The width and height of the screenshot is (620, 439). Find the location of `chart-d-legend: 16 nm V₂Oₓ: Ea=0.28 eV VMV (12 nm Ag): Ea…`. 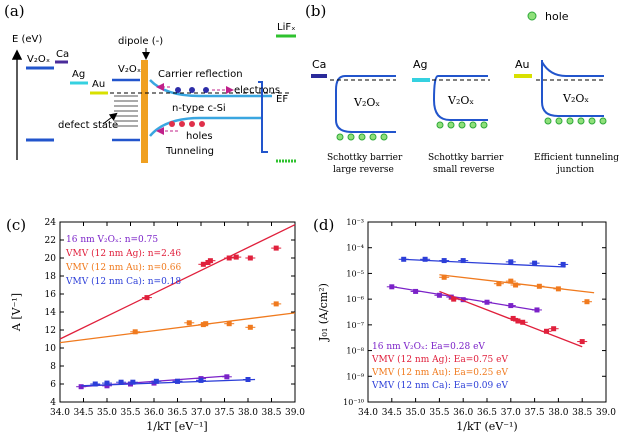

chart-d-legend: 16 nm V₂Oₓ: Ea=0.28 eV VMV (12 nm Ag): Ea… is located at coordinates (439, 366).